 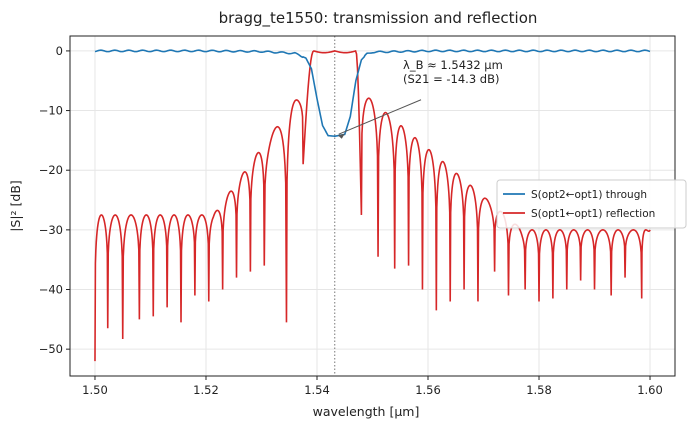 I want to click on legend-box, so click(x=591, y=204).